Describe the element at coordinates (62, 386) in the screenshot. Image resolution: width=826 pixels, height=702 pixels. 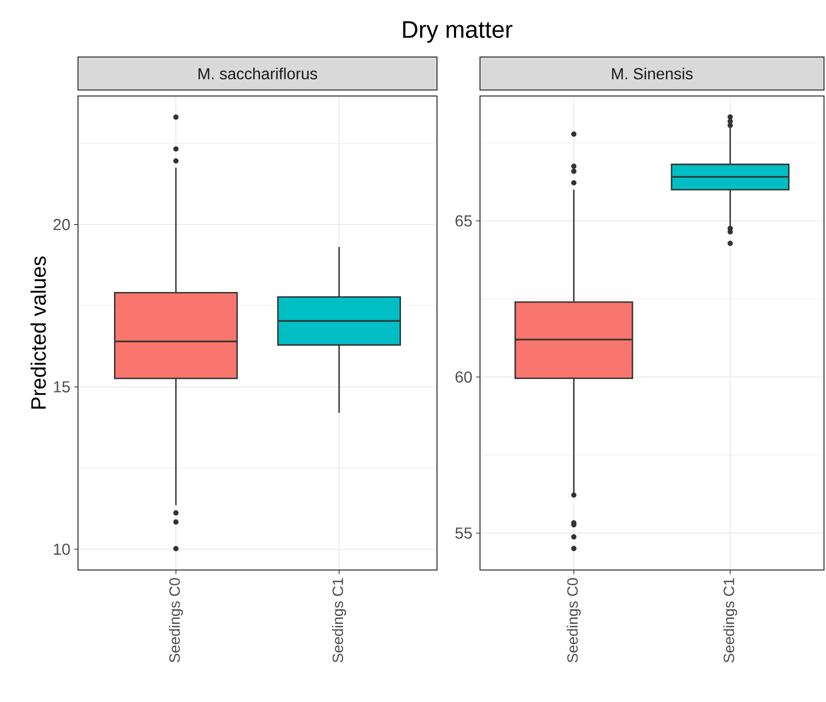
I see `y-tick-label: 15` at that location.